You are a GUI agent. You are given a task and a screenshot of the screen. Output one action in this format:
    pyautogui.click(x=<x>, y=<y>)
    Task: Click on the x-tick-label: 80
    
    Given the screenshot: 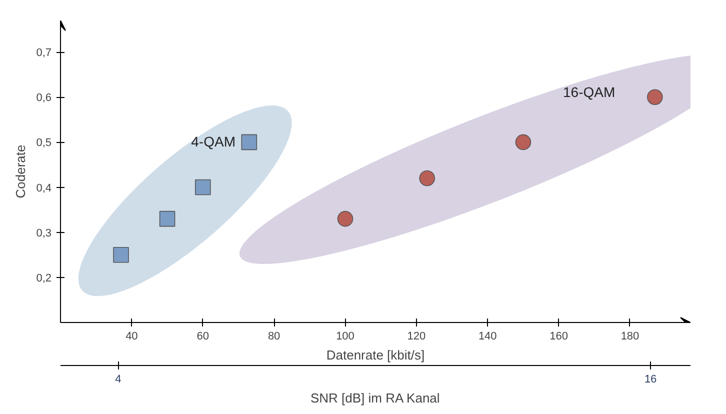 What is the action you would take?
    pyautogui.click(x=274, y=336)
    